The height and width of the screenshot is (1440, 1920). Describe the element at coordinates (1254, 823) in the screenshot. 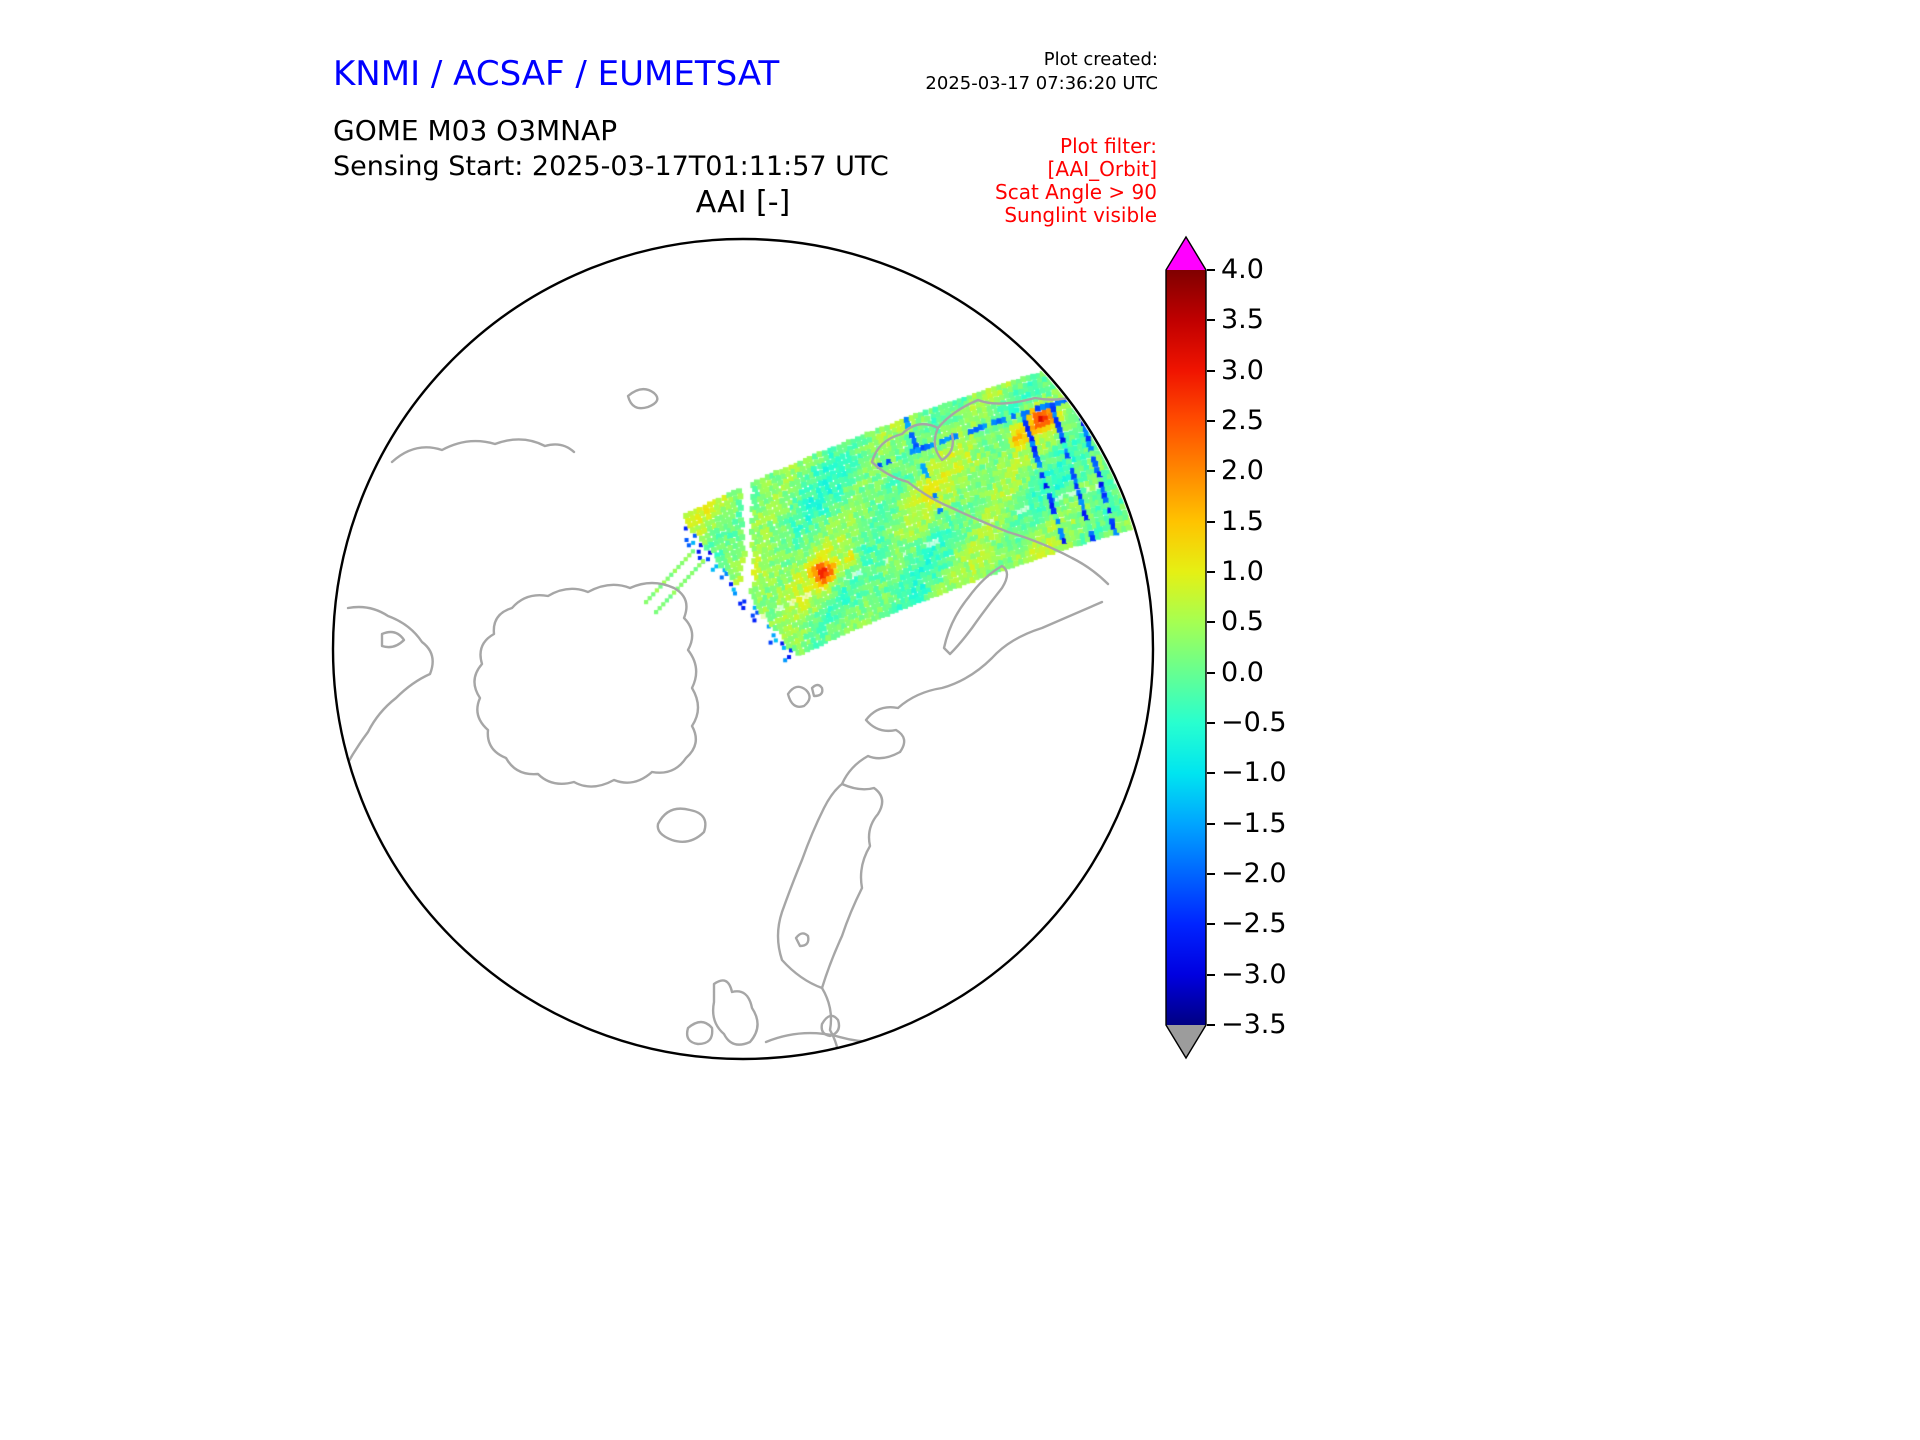

I see `colorbar-tick-label: −1.5` at that location.